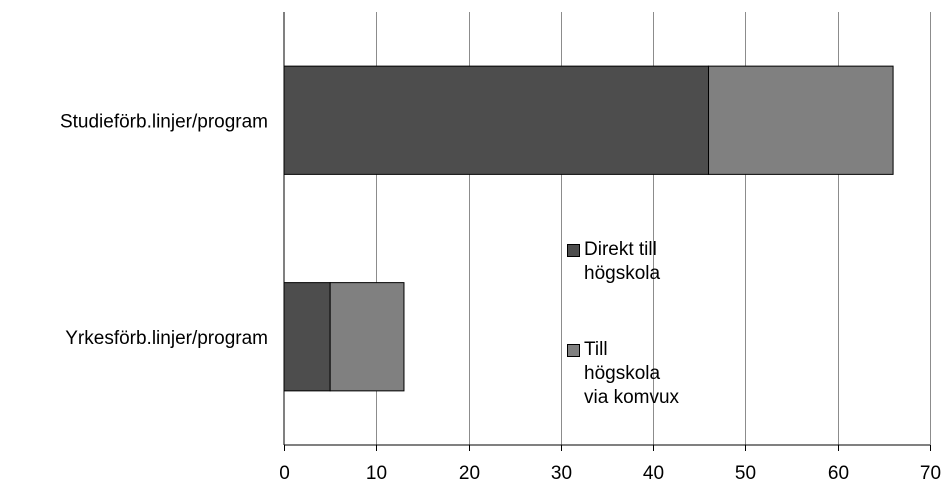  I want to click on category-label: Yrkesförb.linjer/program, so click(166, 338).